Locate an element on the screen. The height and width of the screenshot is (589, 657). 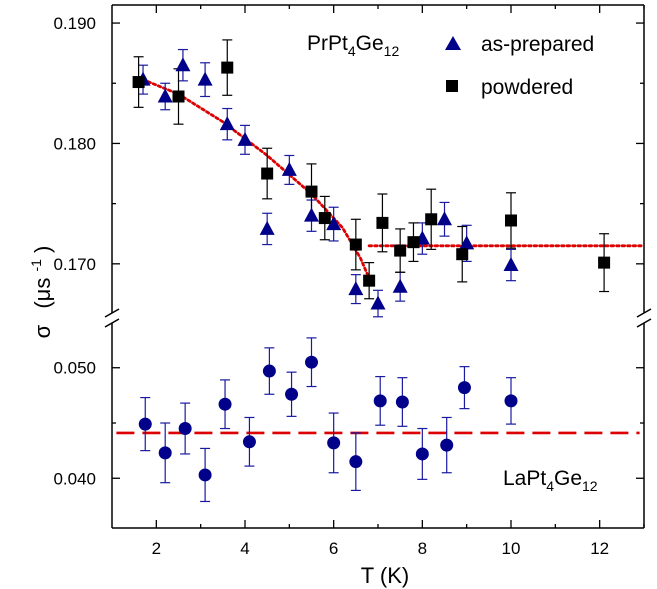
x-tick-label: 6 is located at coordinates (333, 548).